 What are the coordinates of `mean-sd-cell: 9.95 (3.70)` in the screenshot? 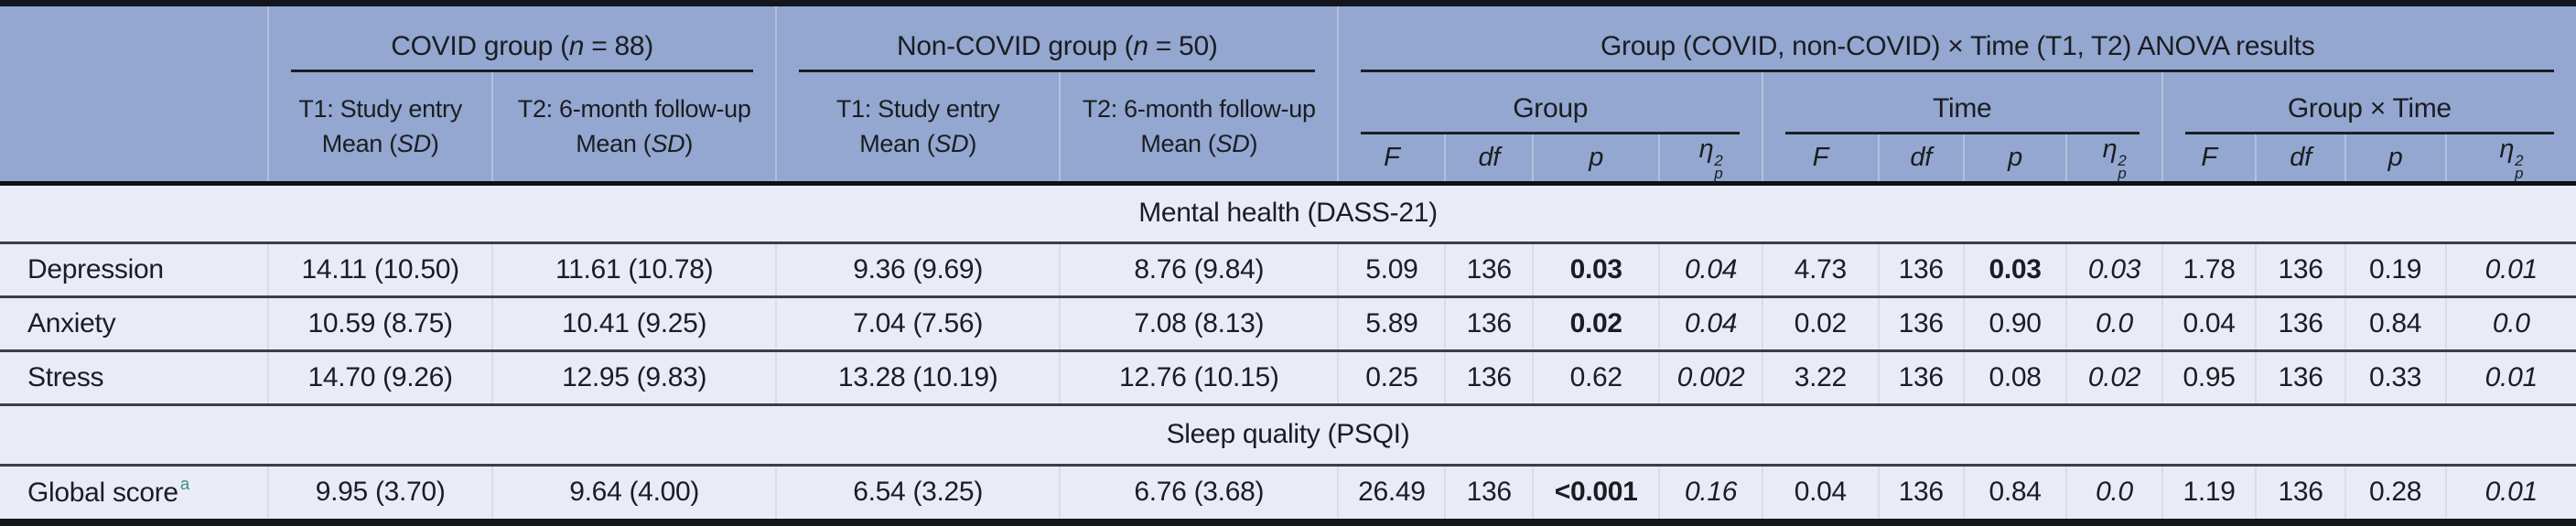 It's located at (381, 492).